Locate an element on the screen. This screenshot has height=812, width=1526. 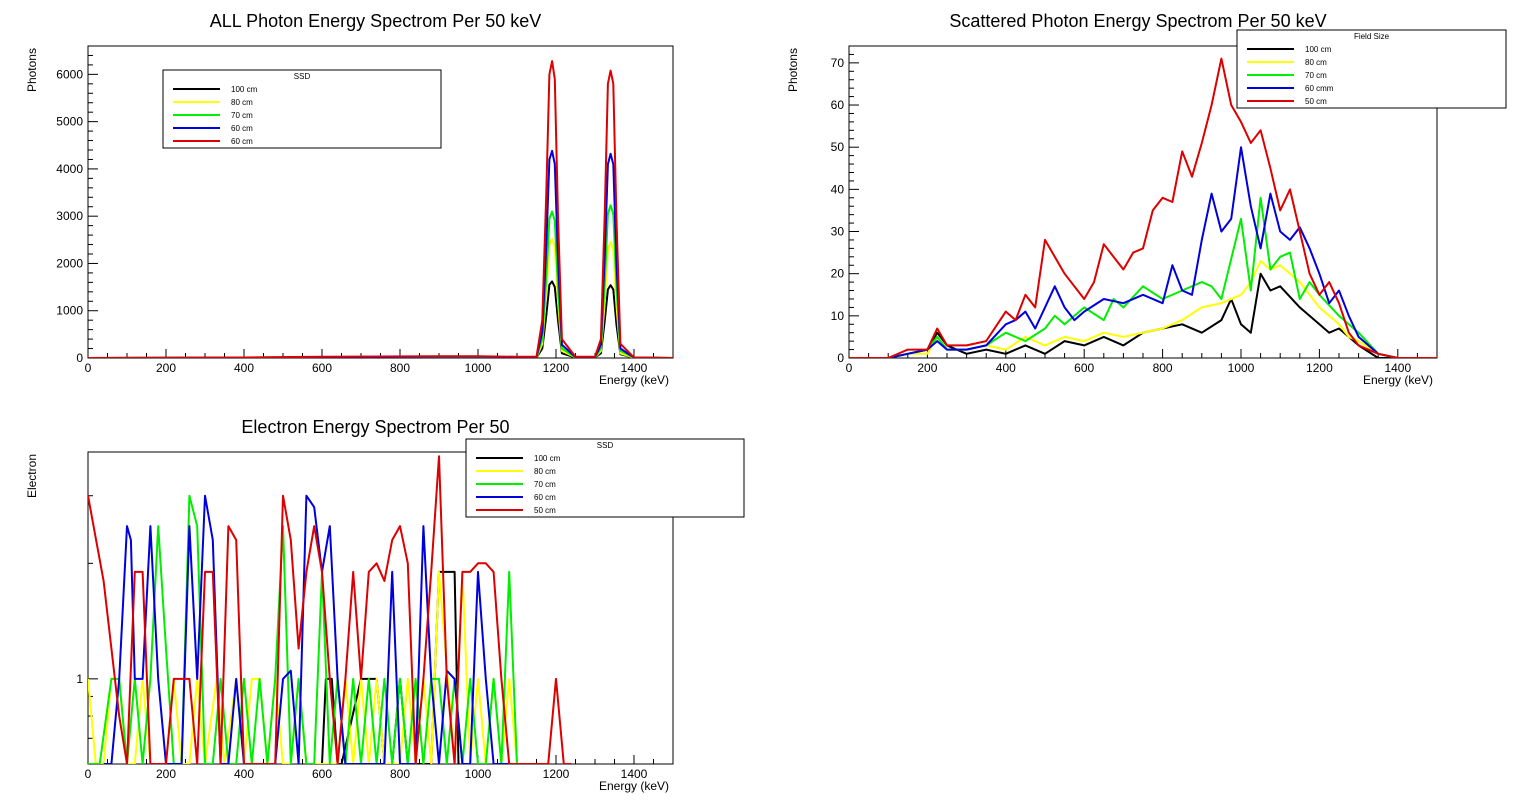
y-tick-label: 60 is located at coordinates (838, 105).